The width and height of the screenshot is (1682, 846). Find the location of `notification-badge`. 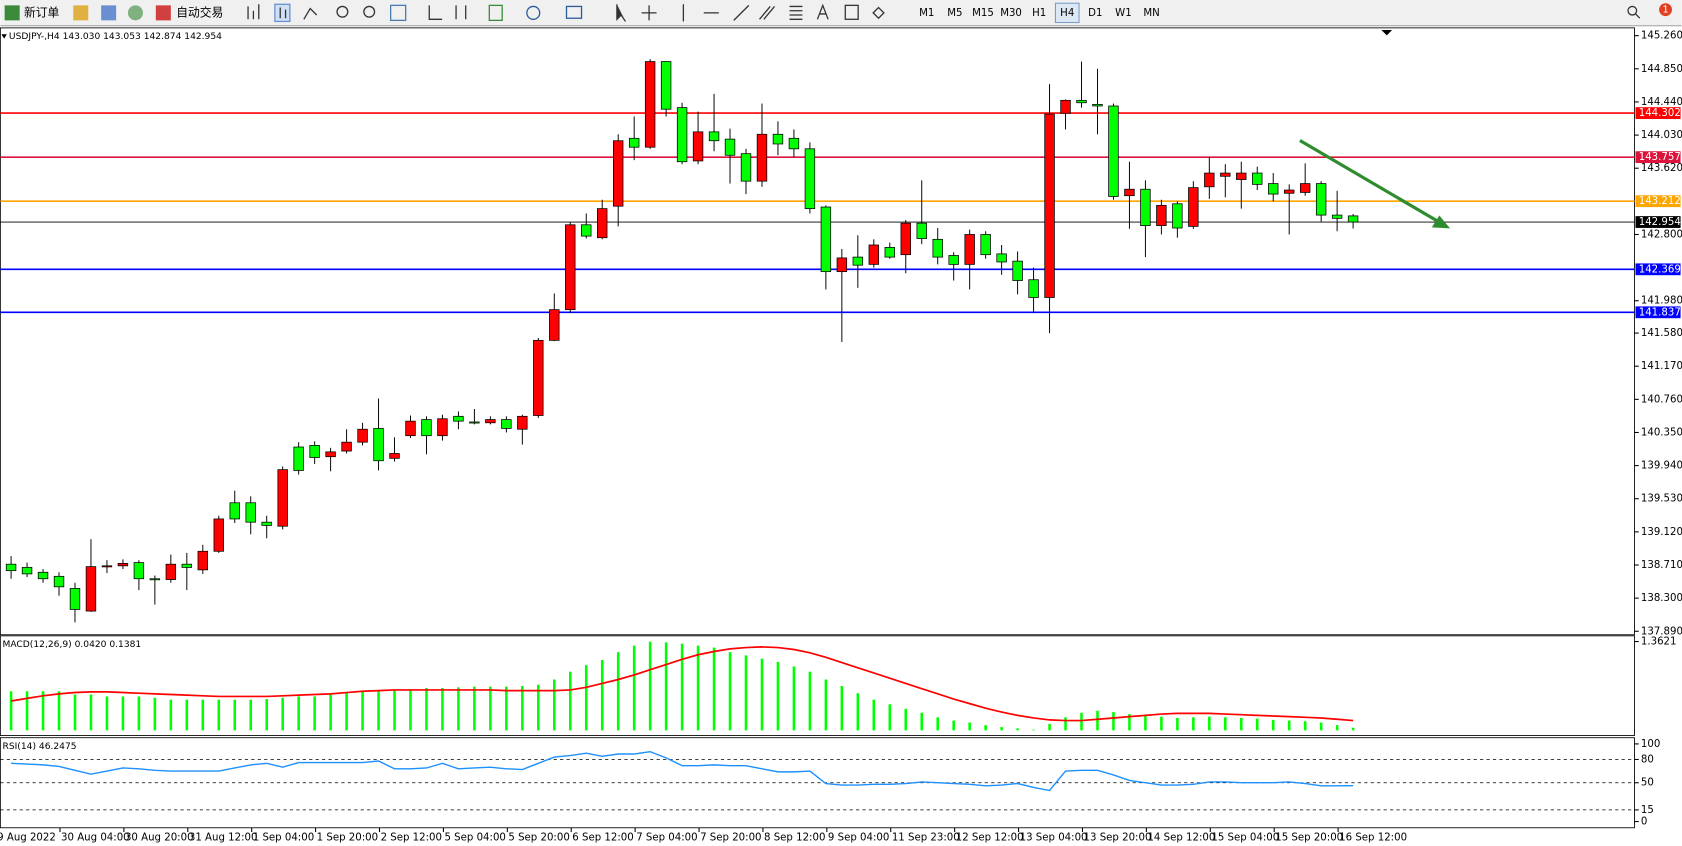

notification-badge is located at coordinates (1665, 10).